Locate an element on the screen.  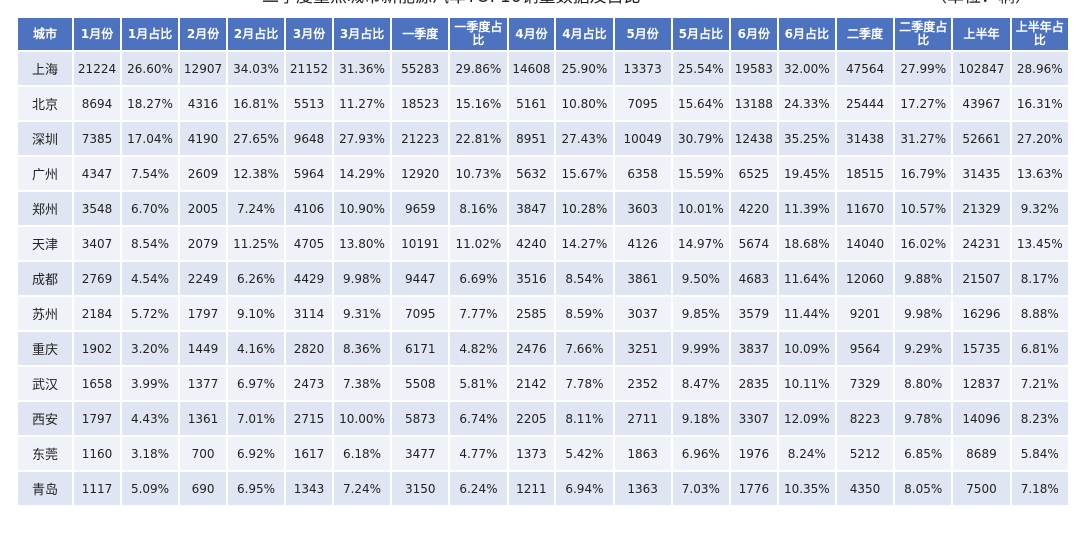
value-cell: 5873 is located at coordinates (420, 418).